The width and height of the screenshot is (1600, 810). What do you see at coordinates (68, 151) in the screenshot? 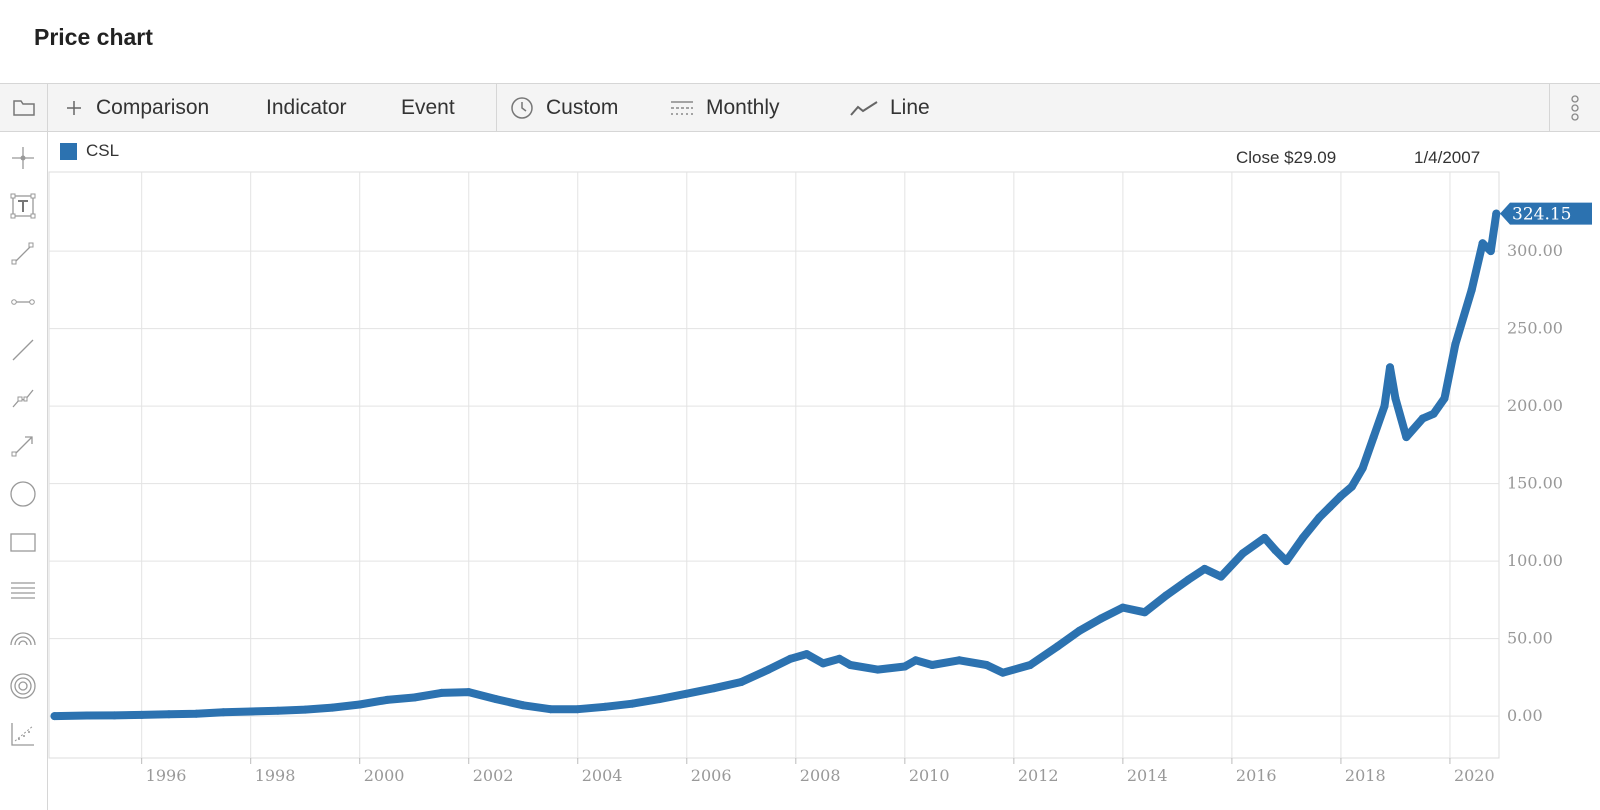
I see `legend-swatch` at bounding box center [68, 151].